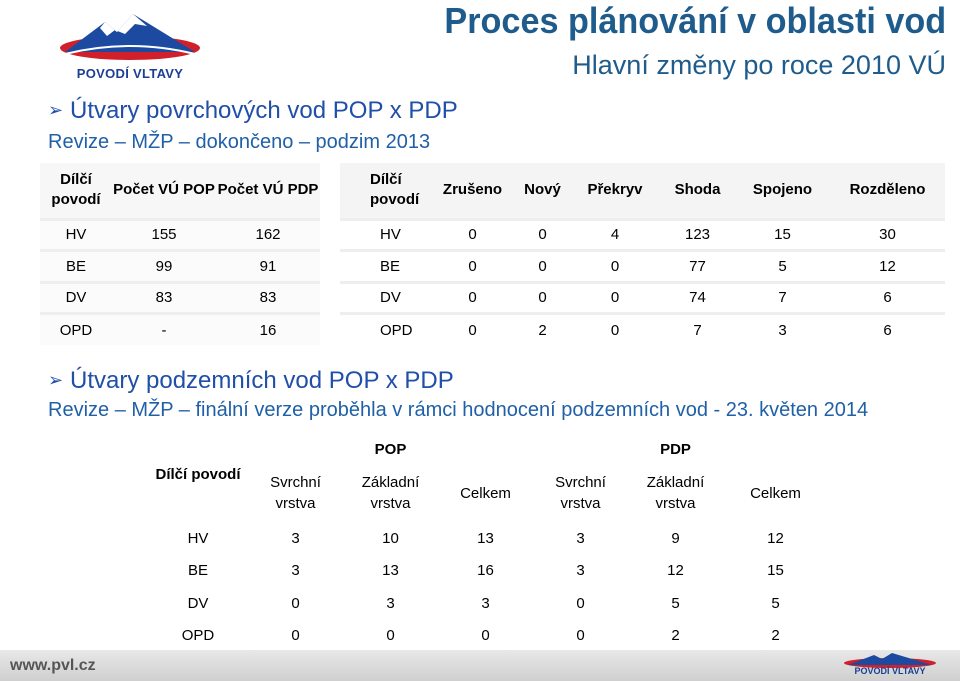 The height and width of the screenshot is (681, 960). Describe the element at coordinates (480, 665) in the screenshot. I see `footer-bar` at that location.